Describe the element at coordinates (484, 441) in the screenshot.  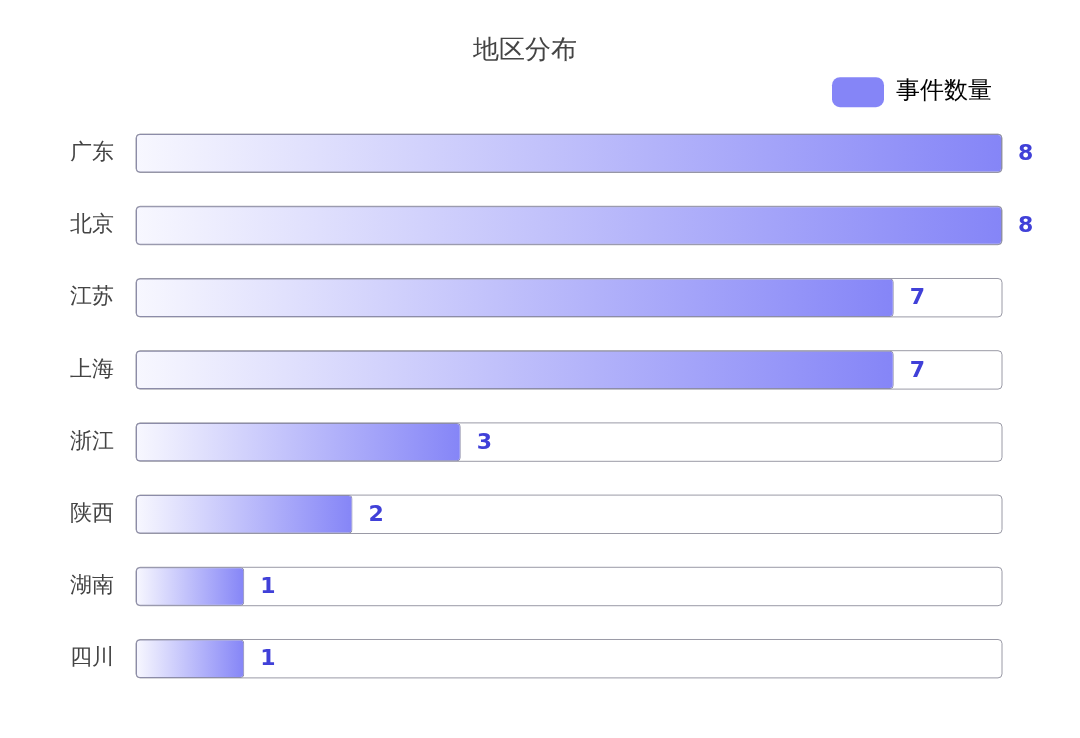
I see `data-label: 3` at that location.